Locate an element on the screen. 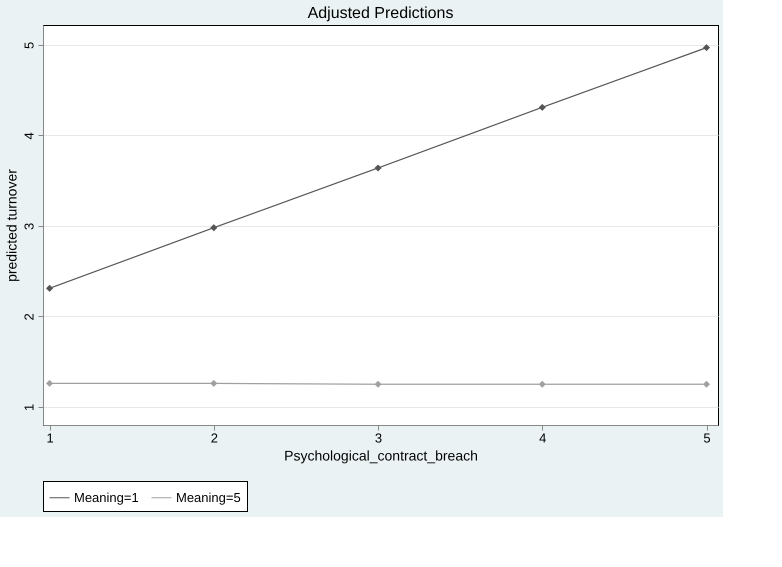 The height and width of the screenshot is (567, 782). y-tick-label: 5 is located at coordinates (29, 46).